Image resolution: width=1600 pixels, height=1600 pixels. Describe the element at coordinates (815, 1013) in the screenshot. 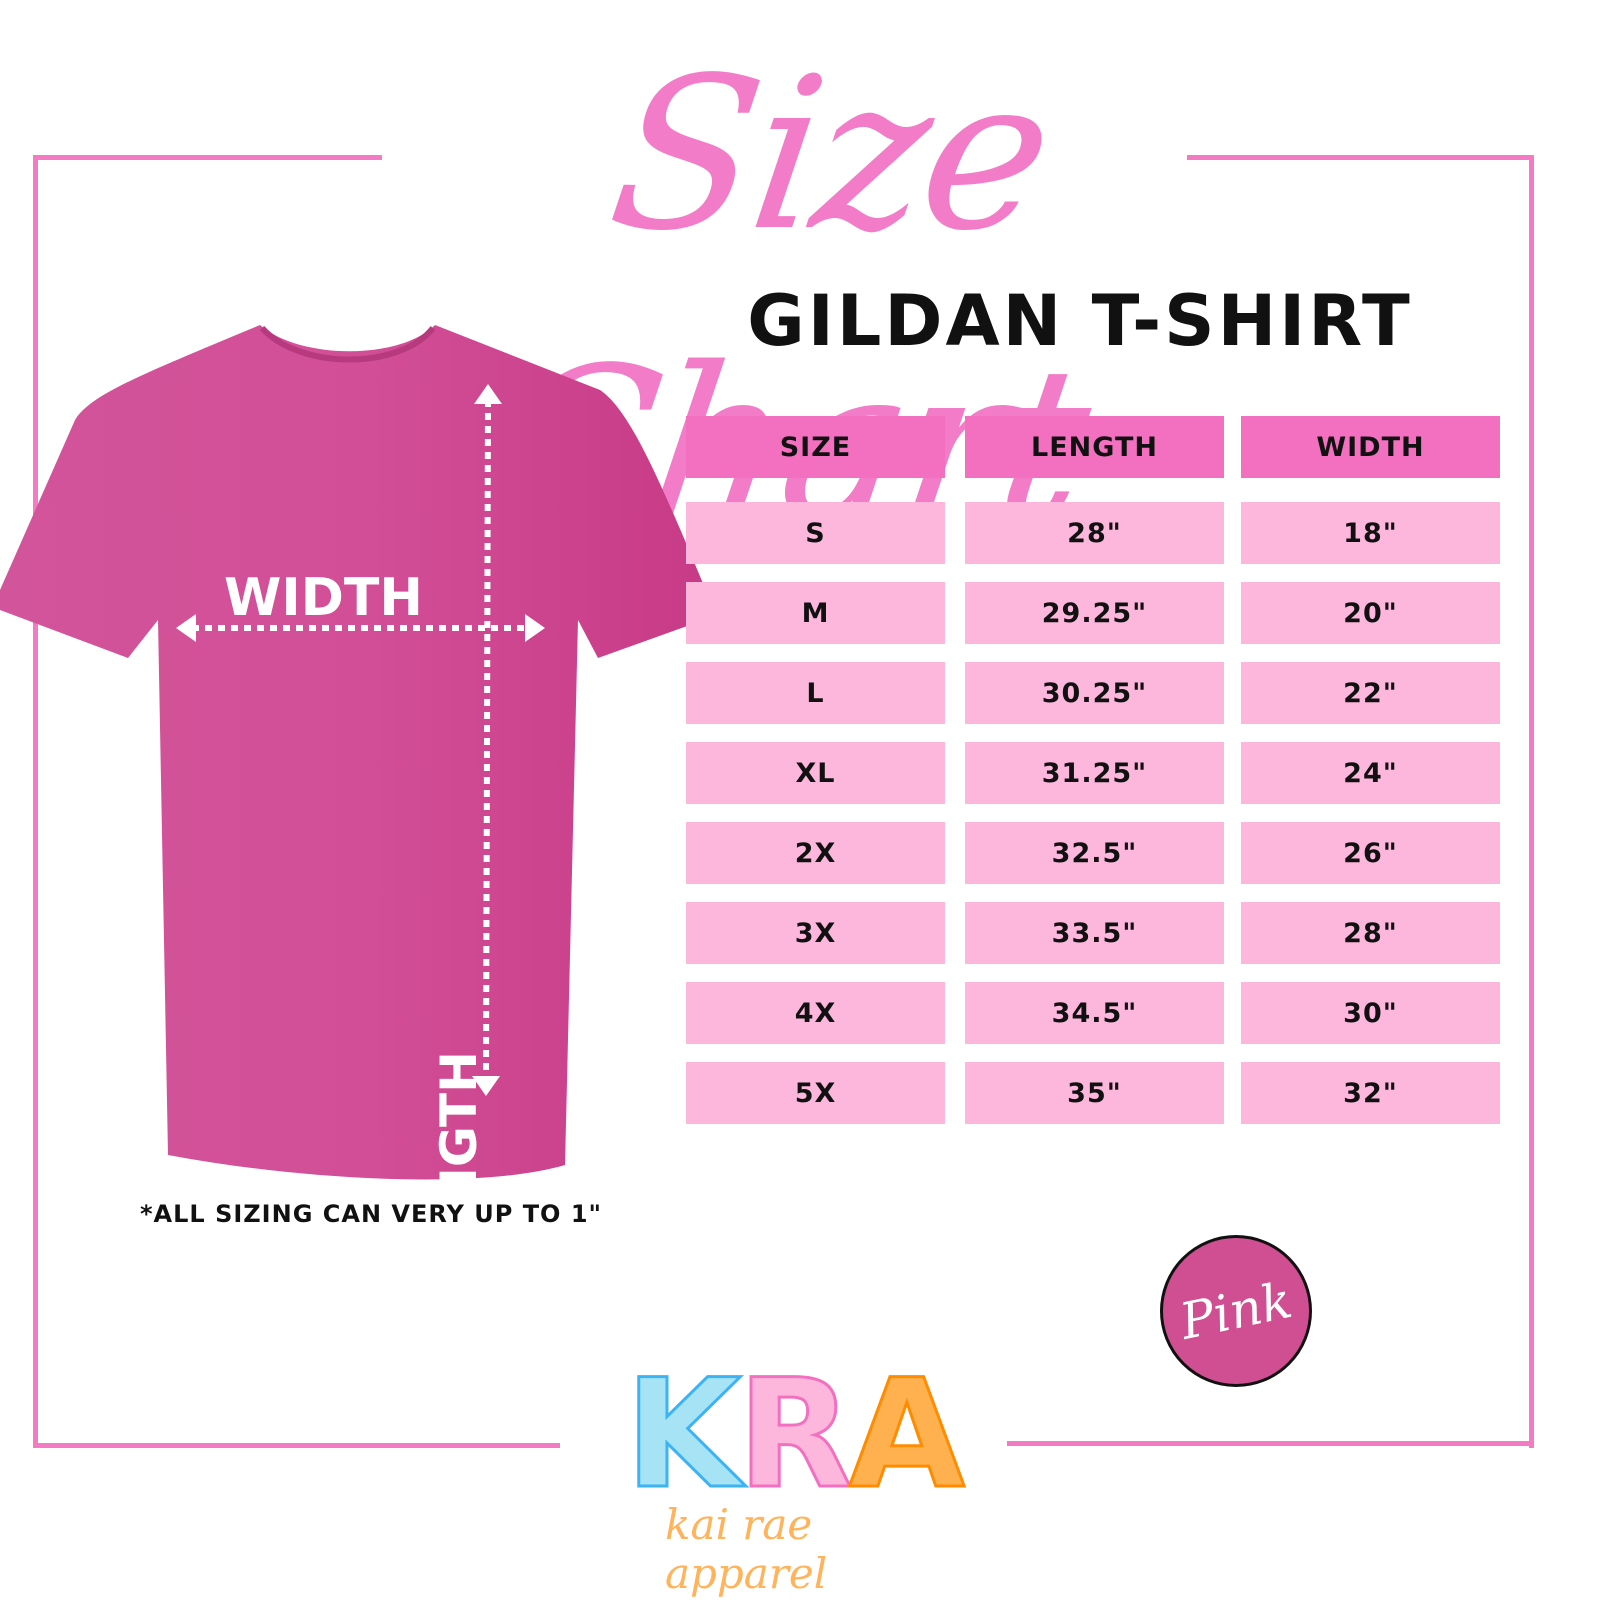

I see `table-cell: 4X` at that location.